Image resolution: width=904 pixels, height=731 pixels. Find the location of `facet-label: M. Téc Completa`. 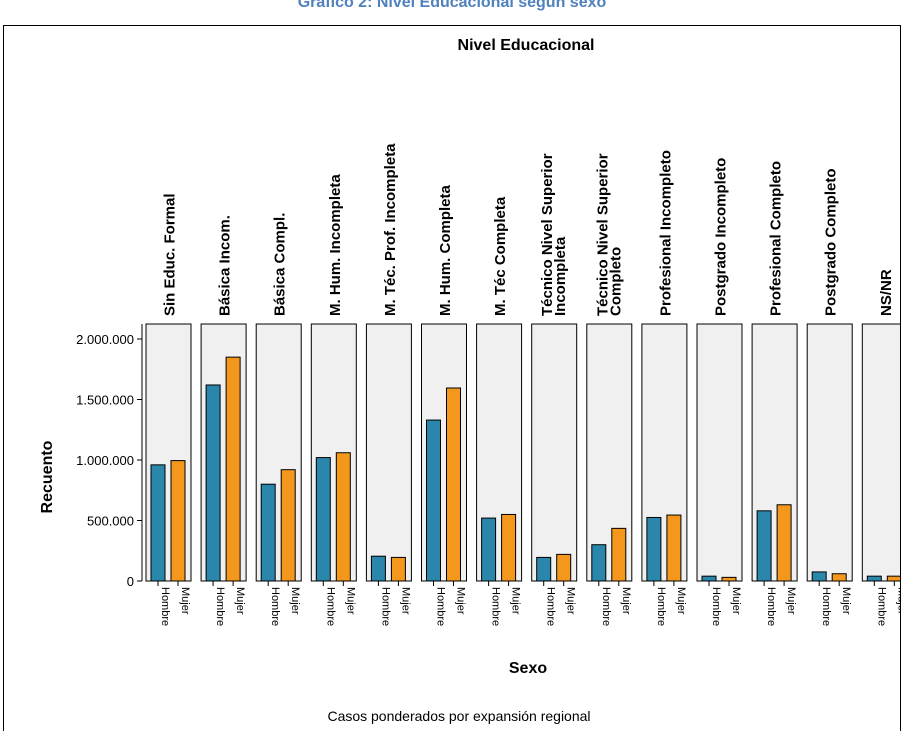

facet-label: M. Téc Completa is located at coordinates (500, 256).